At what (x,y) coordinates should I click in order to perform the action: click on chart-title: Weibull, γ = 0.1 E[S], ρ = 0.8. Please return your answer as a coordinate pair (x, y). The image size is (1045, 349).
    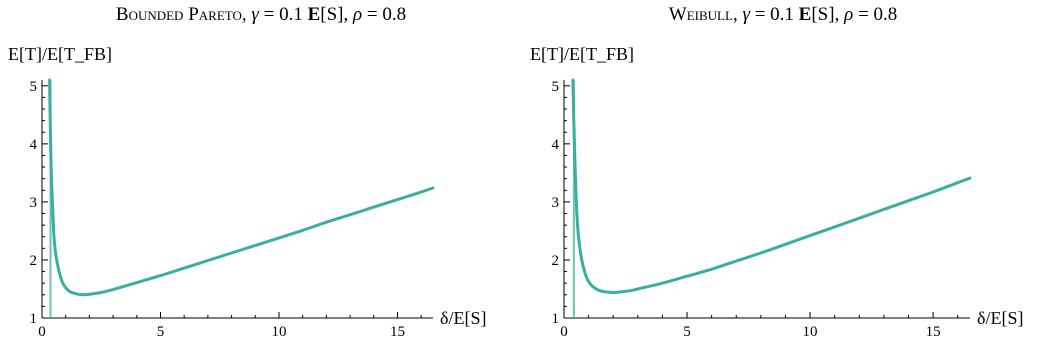
    Looking at the image, I should click on (783, 14).